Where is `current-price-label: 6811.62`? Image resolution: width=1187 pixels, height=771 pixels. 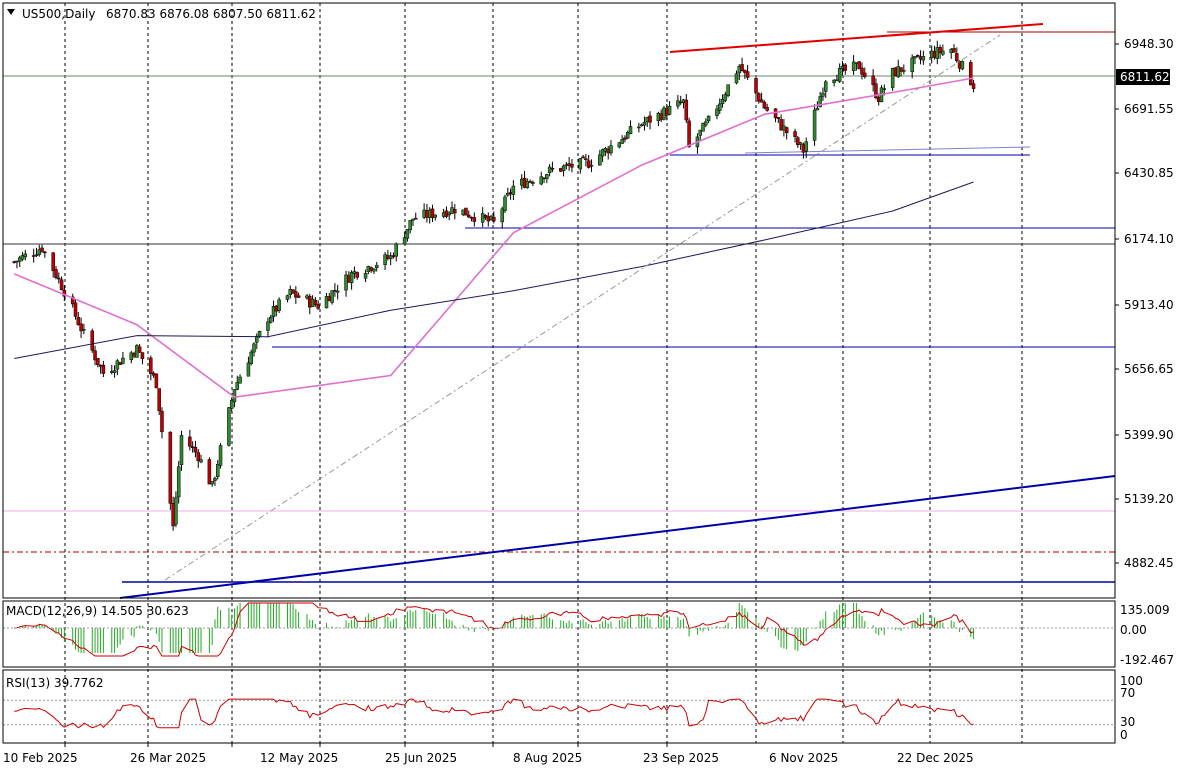
current-price-label: 6811.62 is located at coordinates (1145, 77).